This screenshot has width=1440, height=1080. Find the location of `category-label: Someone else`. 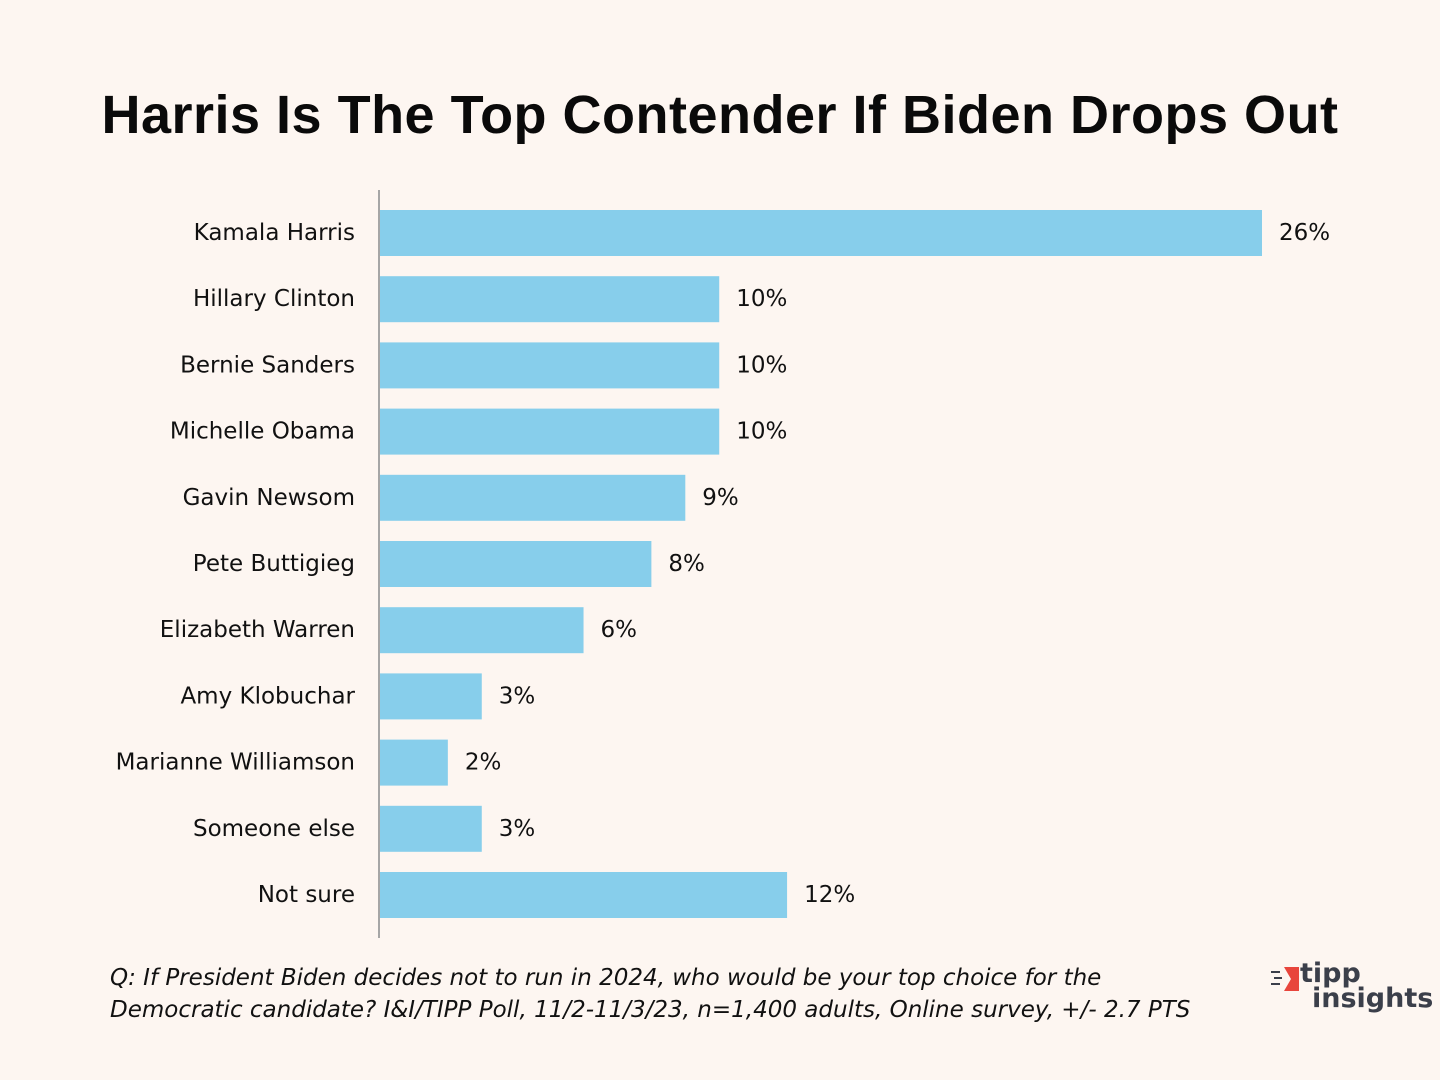

category-label: Someone else is located at coordinates (274, 829).